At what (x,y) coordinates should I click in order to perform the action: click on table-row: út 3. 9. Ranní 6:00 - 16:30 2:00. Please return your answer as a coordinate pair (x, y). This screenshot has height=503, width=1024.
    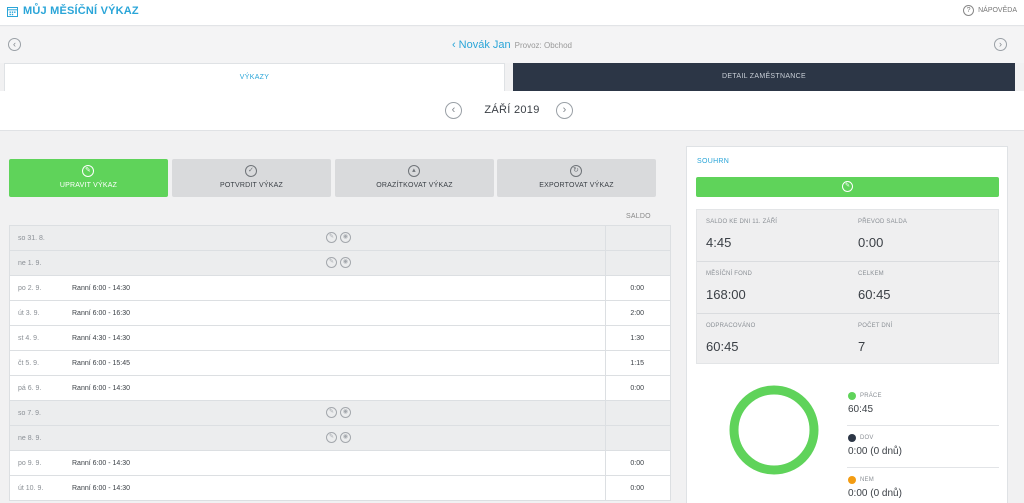
    Looking at the image, I should click on (340, 313).